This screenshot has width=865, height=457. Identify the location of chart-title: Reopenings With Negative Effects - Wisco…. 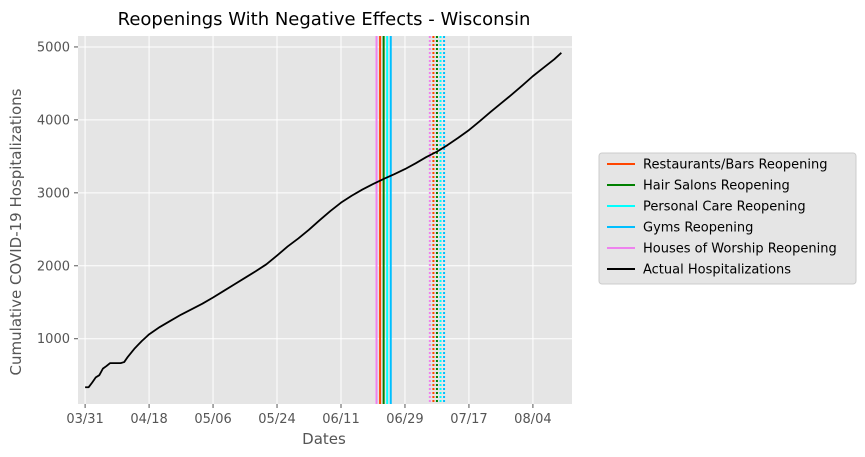
(324, 19).